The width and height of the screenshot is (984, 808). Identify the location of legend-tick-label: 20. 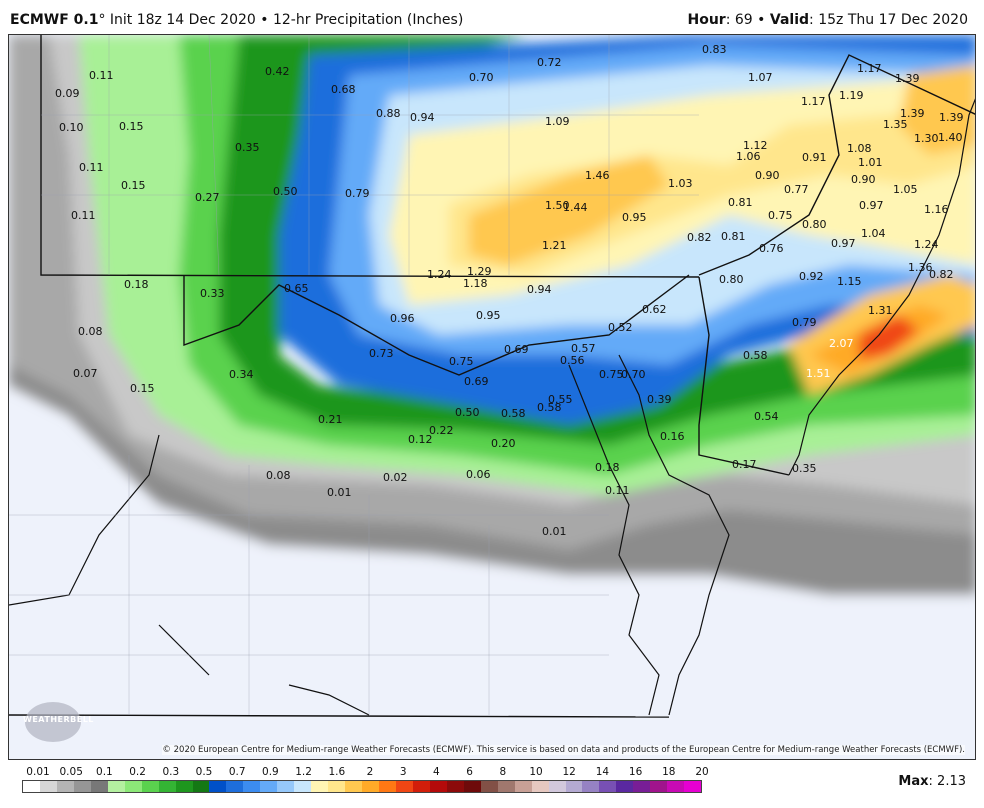
(702, 772).